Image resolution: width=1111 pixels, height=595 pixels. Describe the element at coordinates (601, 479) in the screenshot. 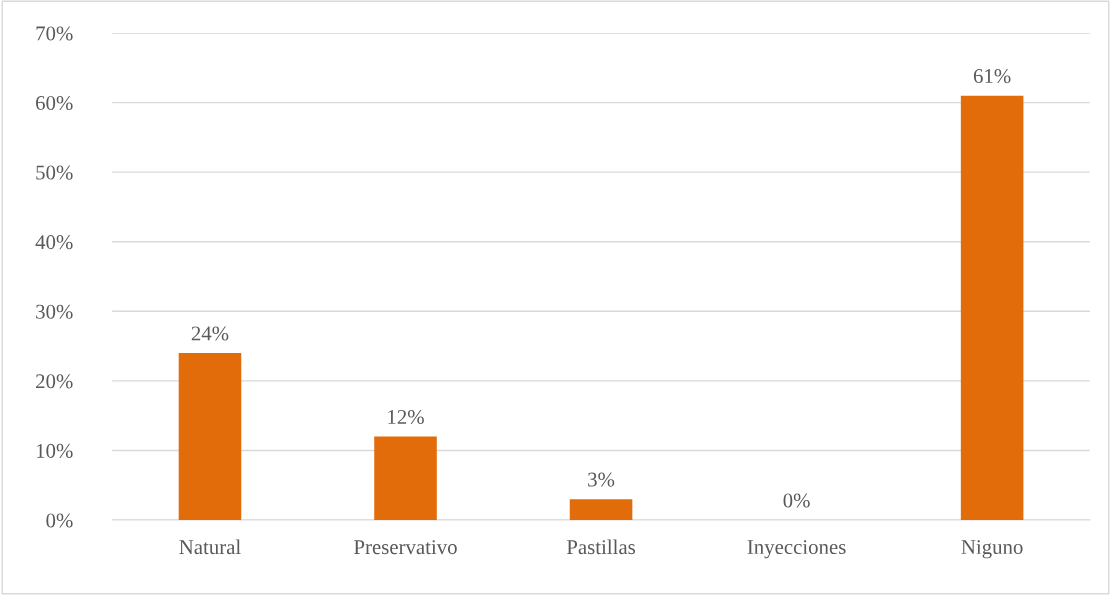

I see `data-label: 3%` at that location.